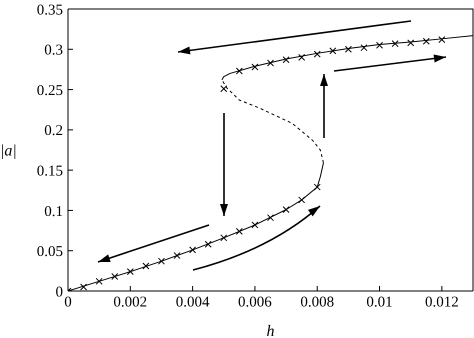 This screenshot has height=338, width=474. I want to click on x-tick-label: 0.012, so click(441, 302).